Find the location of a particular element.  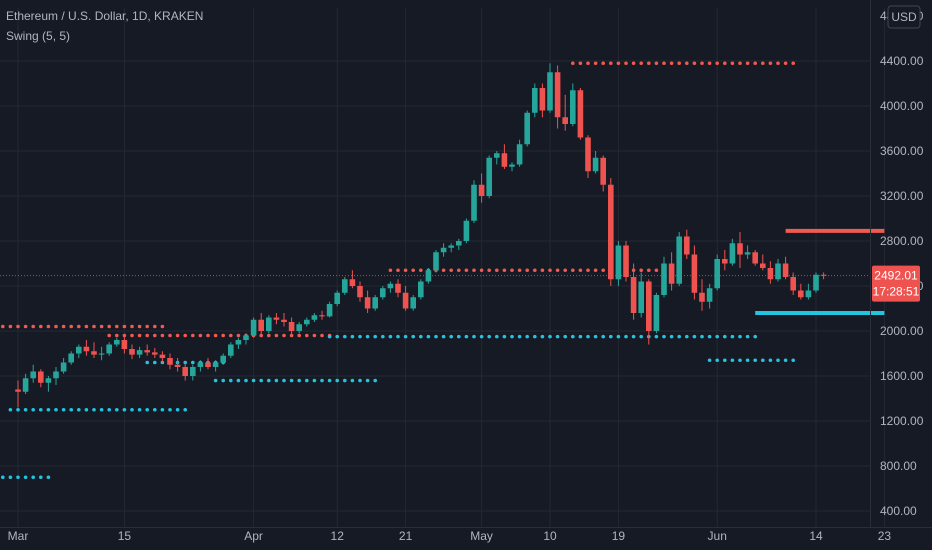

currency-badge is located at coordinates (904, 17).